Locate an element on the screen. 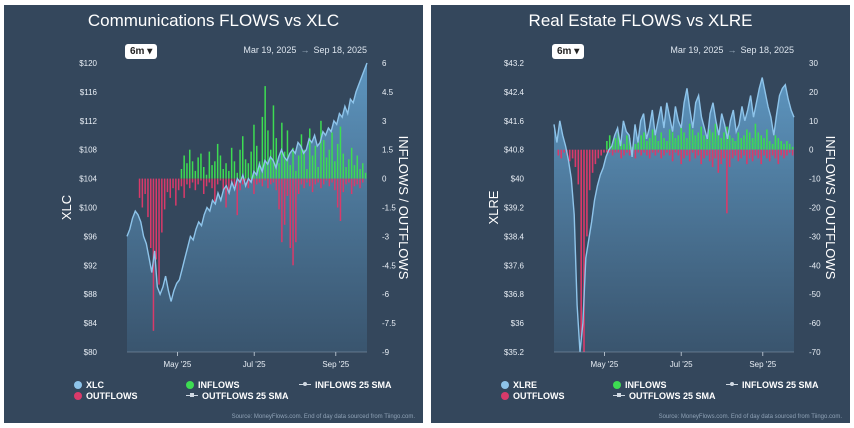 The width and height of the screenshot is (854, 428). legend-item-inflows-sma: INFLOWS 25 SMA is located at coordinates (772, 385).